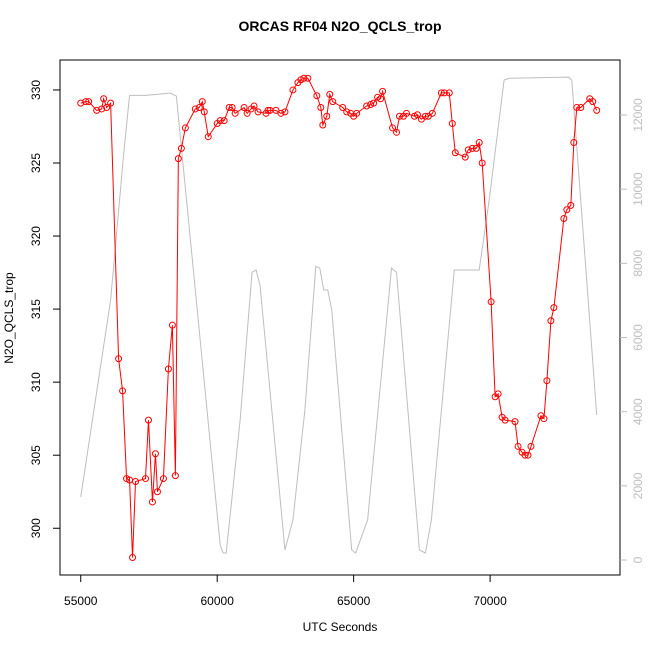 This screenshot has width=650, height=650. I want to click on y-tick-label: 300, so click(36, 528).